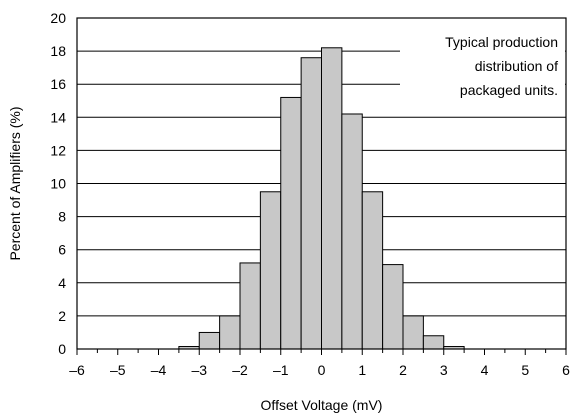  What do you see at coordinates (62, 217) in the screenshot?
I see `y-tick-label: 8` at bounding box center [62, 217].